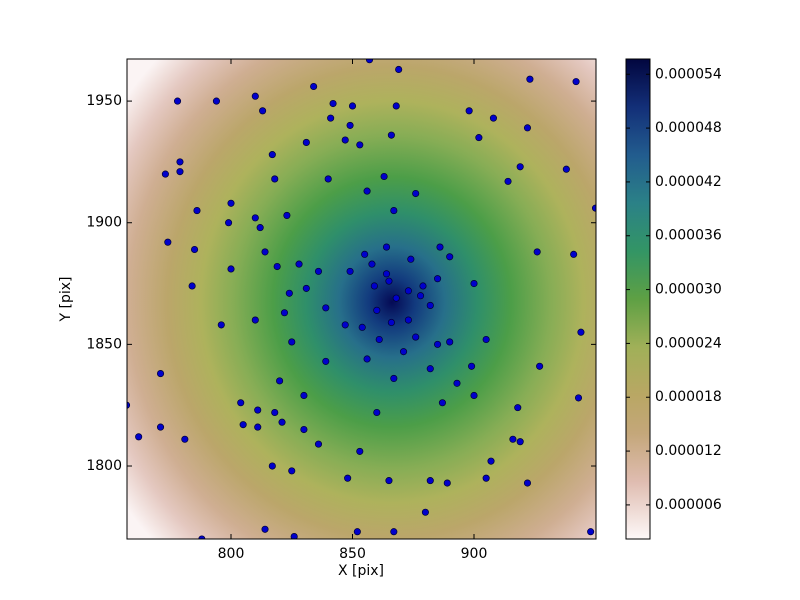 This screenshot has height=600, width=800. What do you see at coordinates (688, 182) in the screenshot?
I see `colorbar-tick-label: 0.000042` at bounding box center [688, 182].